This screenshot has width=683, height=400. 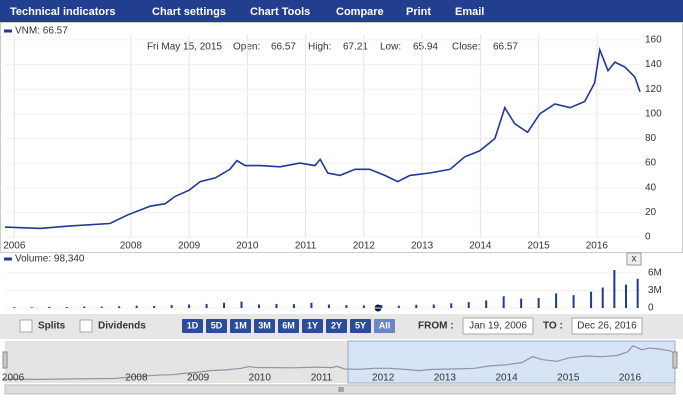 I want to click on to-date: Dec 26, 2016, so click(x=607, y=326).